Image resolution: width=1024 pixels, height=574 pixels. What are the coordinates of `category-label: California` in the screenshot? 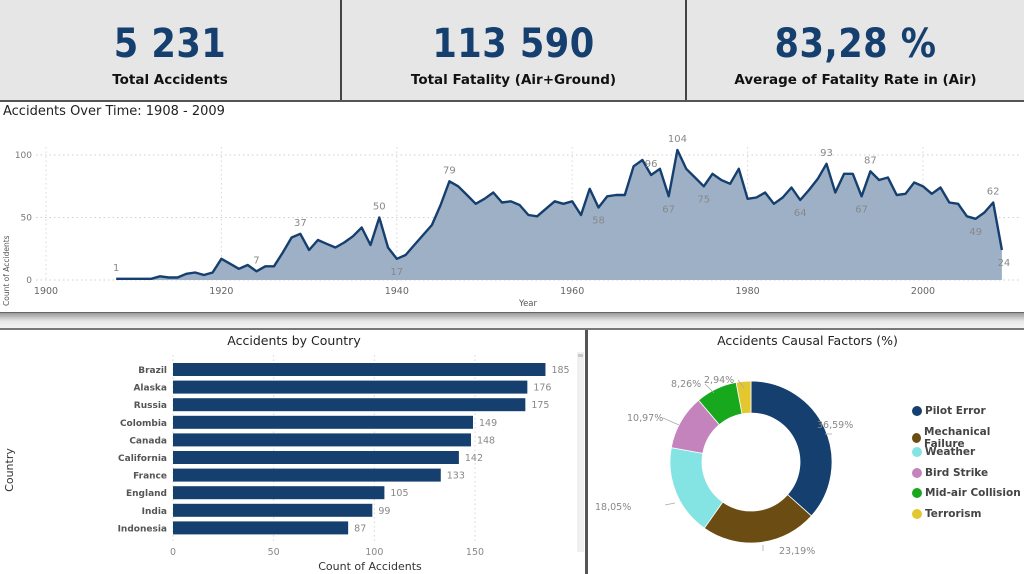 It's located at (142, 459).